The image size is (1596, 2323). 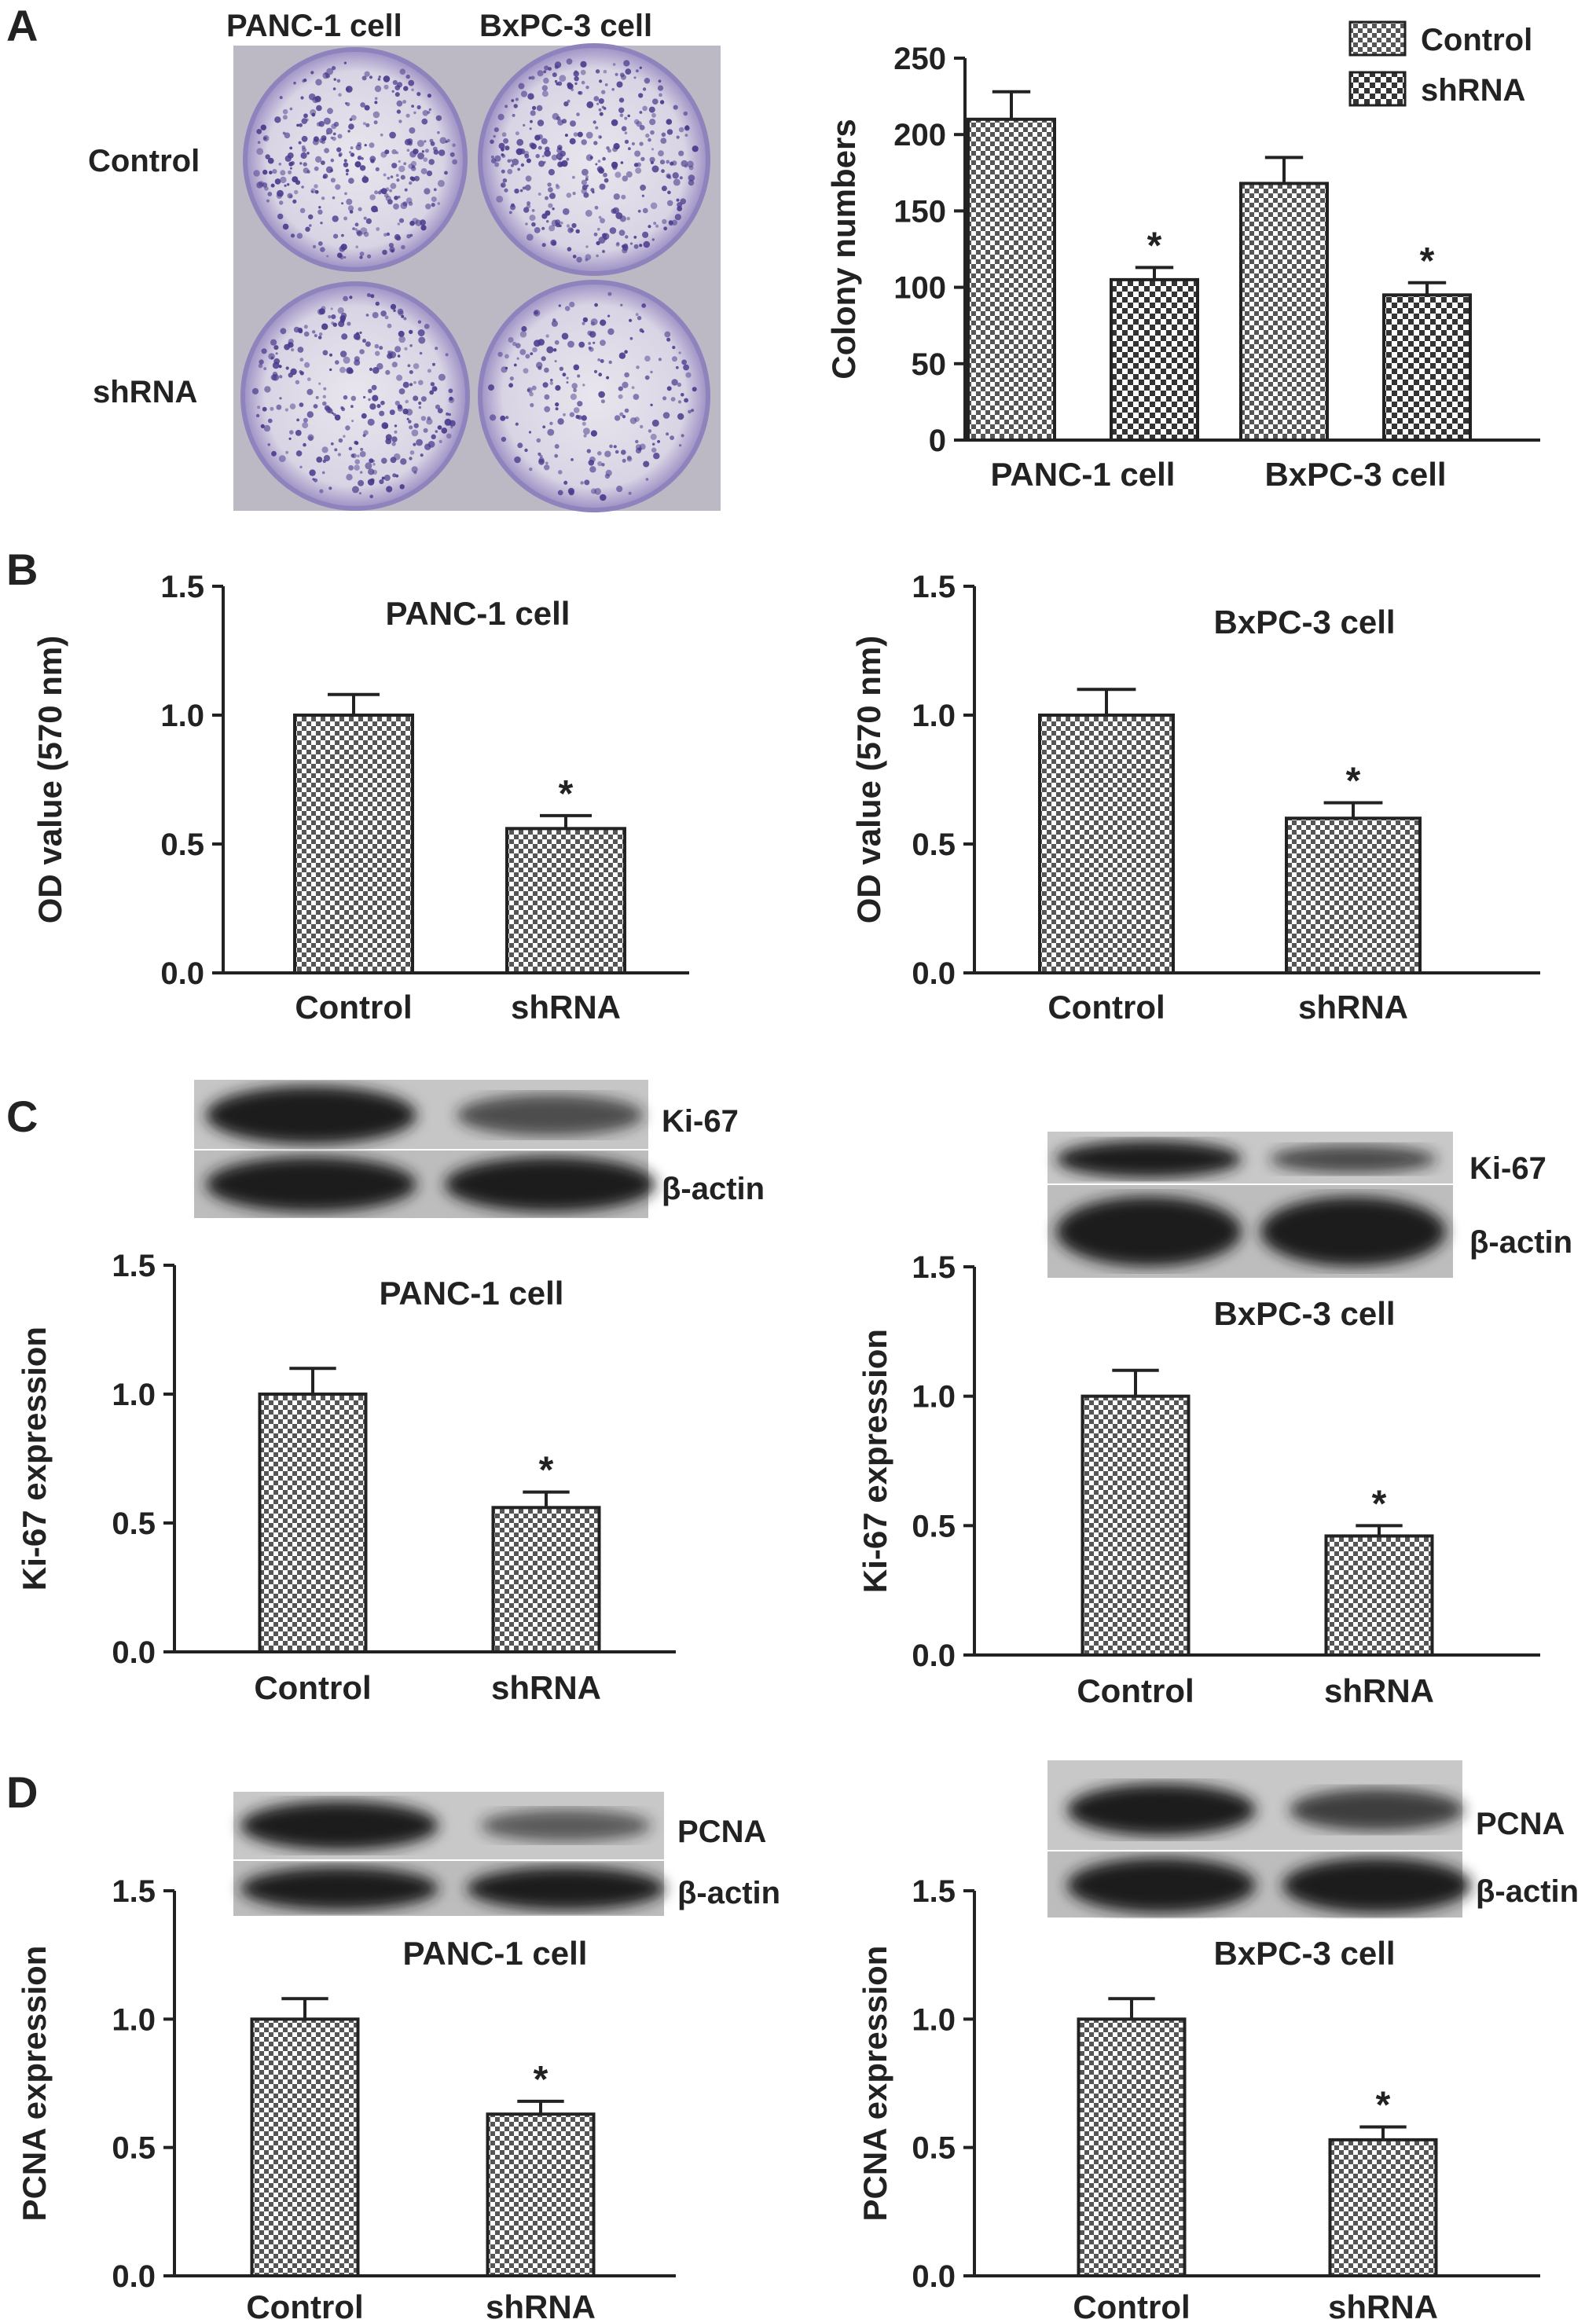 I want to click on y-tick-label: 1.5, so click(x=182, y=587).